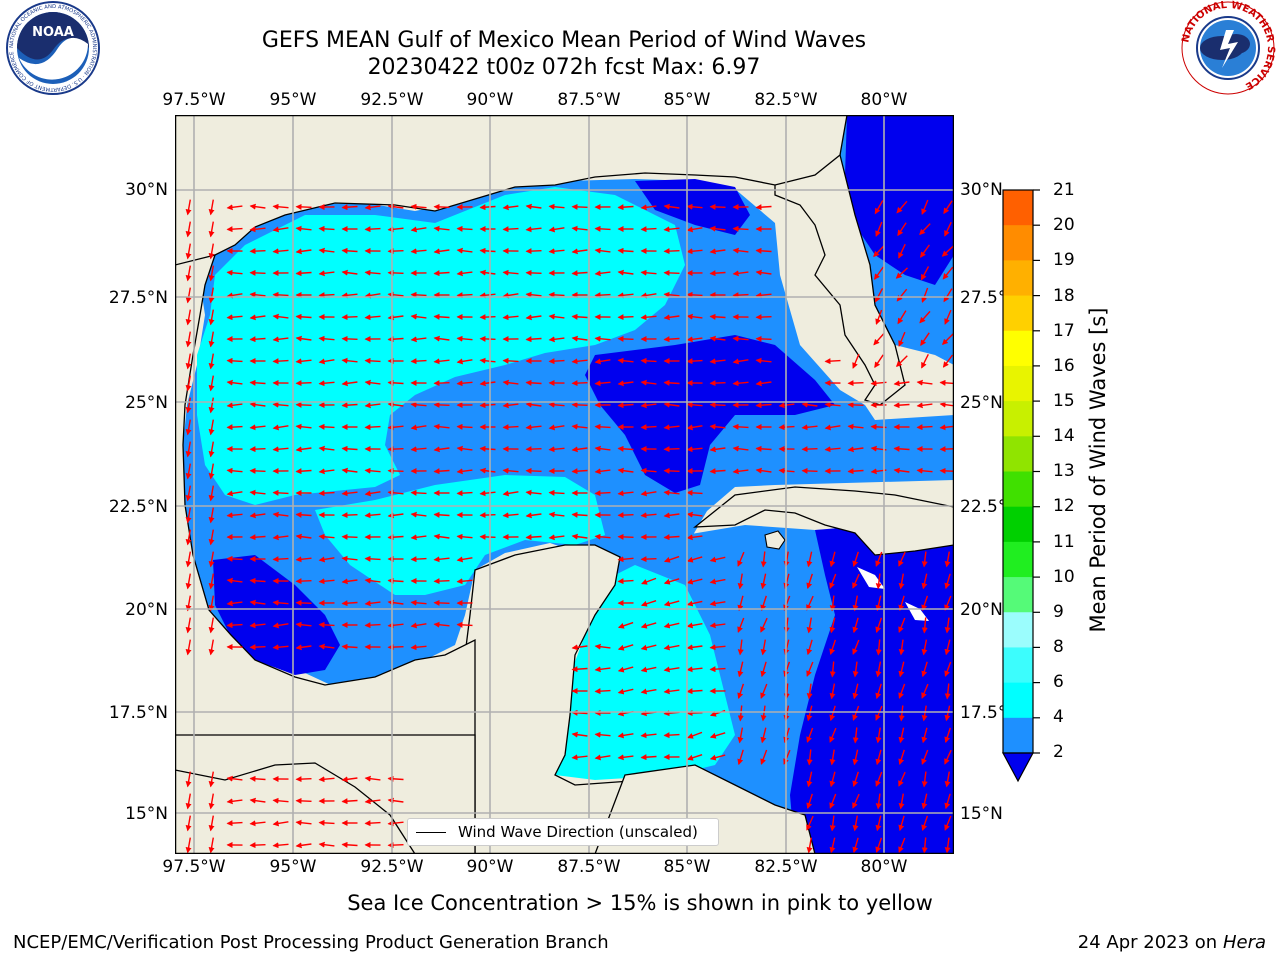 This screenshot has height=960, width=1280. What do you see at coordinates (1064, 331) in the screenshot?
I see `colorbar-tick-label: 17` at bounding box center [1064, 331].